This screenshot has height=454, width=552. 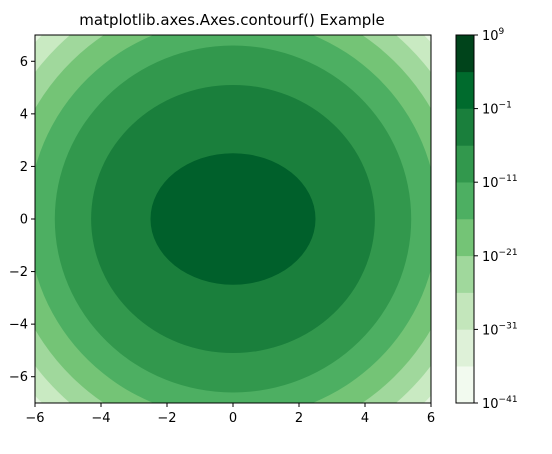 What do you see at coordinates (233, 418) in the screenshot?
I see `x-tick-label: 0` at bounding box center [233, 418].